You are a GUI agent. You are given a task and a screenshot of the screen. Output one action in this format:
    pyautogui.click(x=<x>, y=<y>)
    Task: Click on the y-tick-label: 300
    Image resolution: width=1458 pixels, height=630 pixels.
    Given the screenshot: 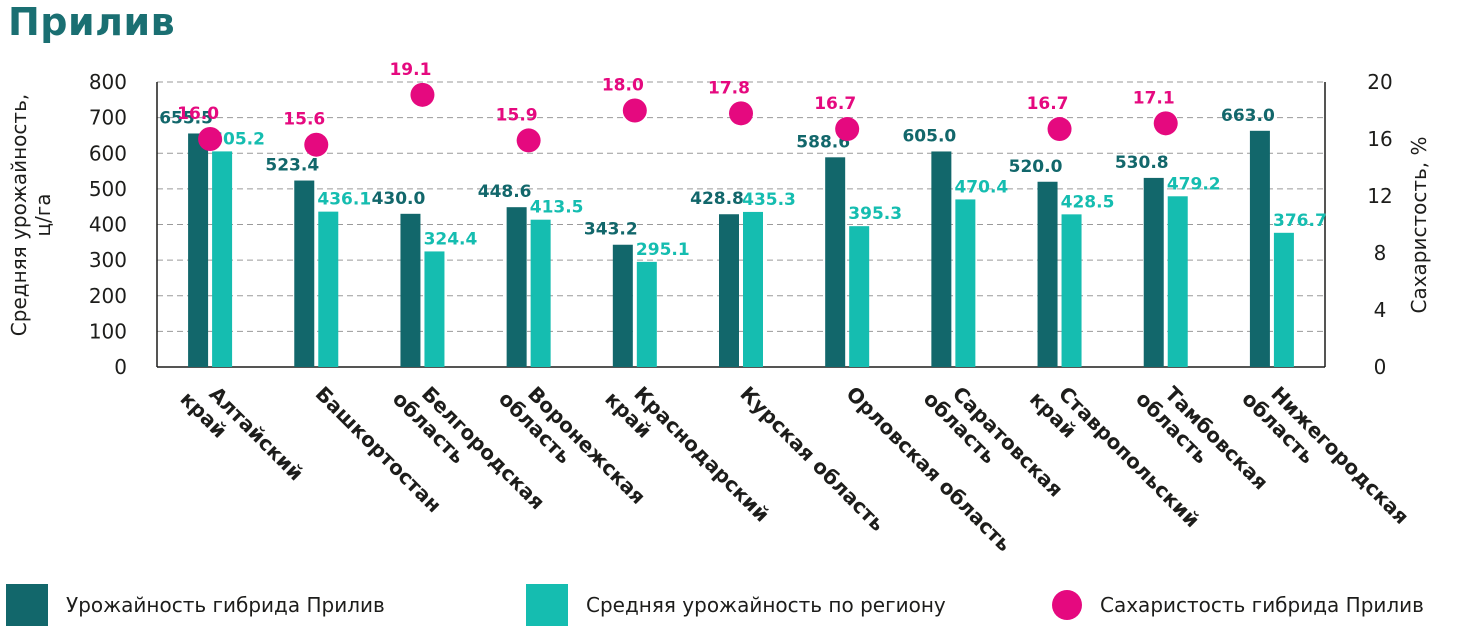 What is the action you would take?
    pyautogui.click(x=108, y=260)
    